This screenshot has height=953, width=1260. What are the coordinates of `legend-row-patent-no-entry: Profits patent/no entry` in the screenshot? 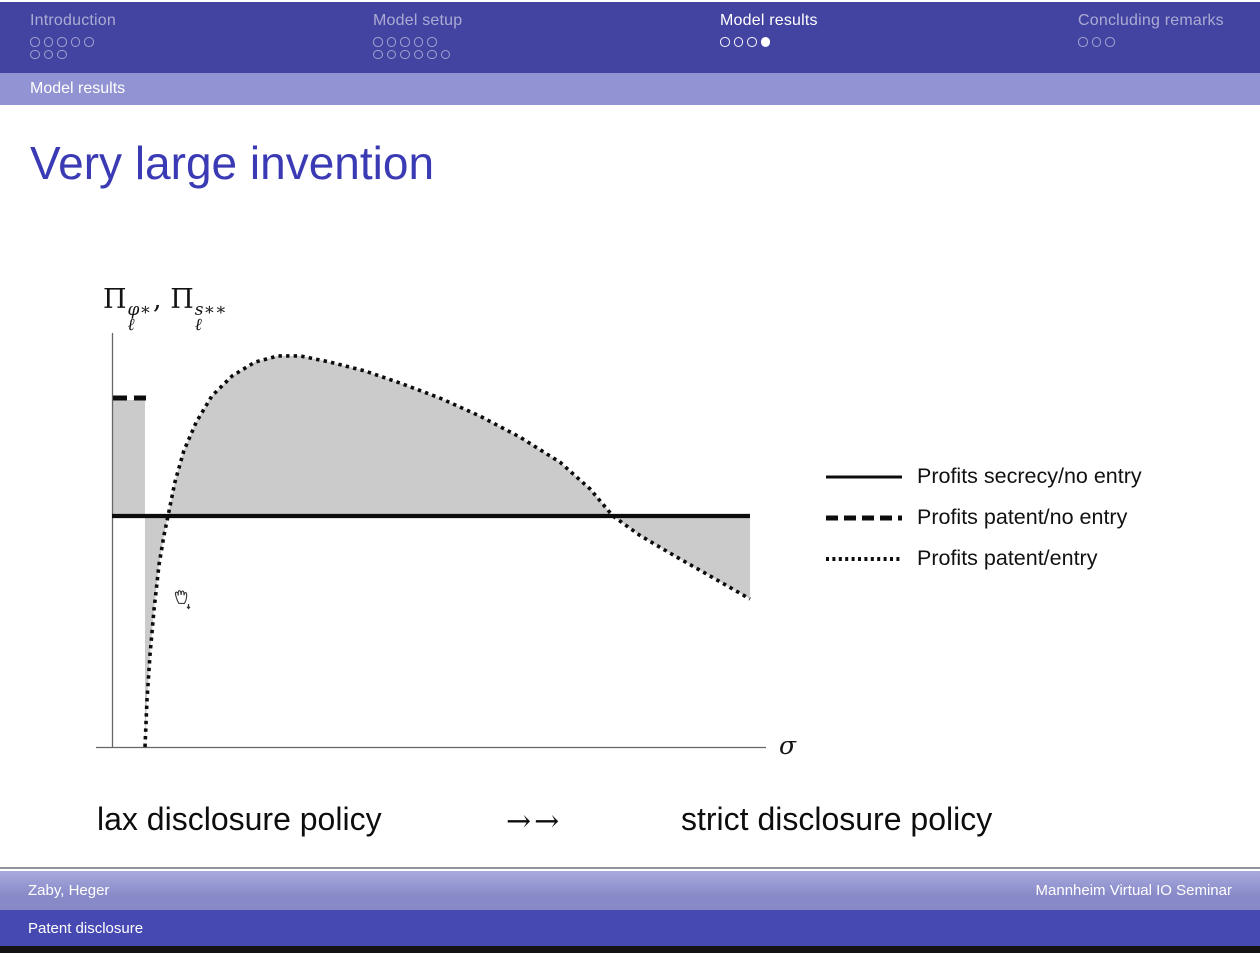 It's located at (983, 517).